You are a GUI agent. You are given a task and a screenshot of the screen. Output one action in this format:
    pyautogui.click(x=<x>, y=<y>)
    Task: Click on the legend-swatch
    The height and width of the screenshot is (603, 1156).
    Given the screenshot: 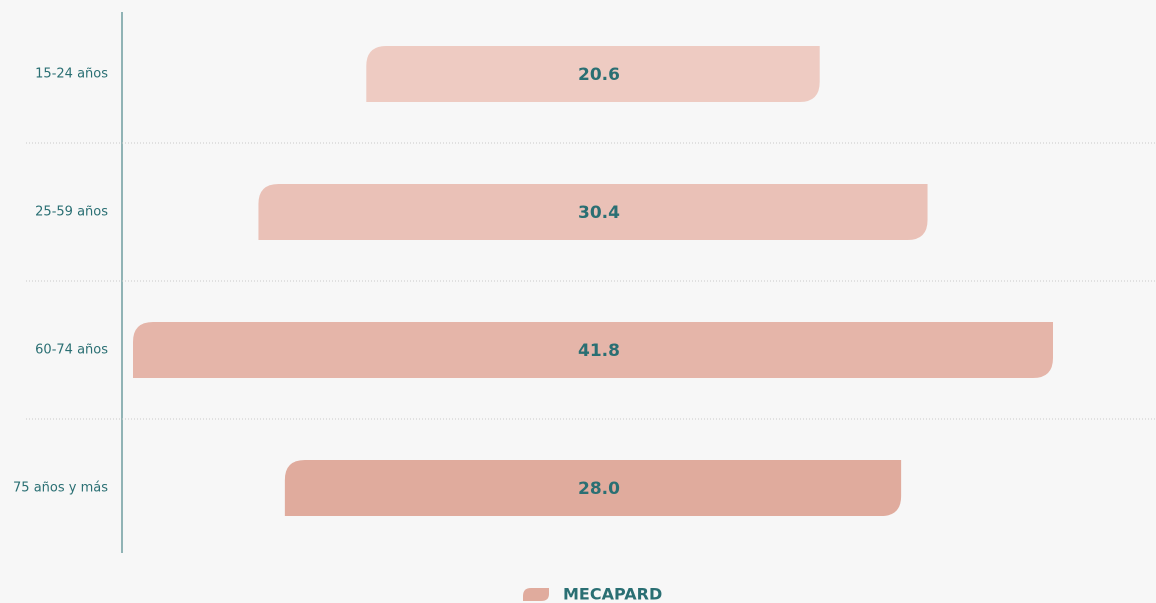 What is the action you would take?
    pyautogui.click(x=536, y=594)
    